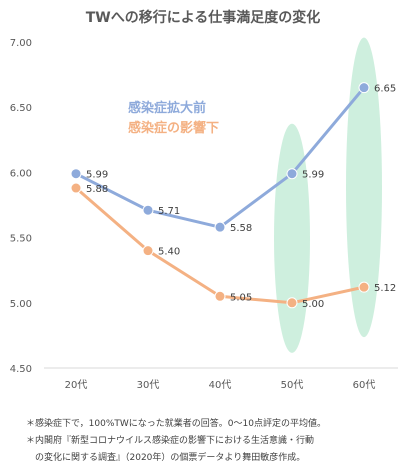 Image resolution: width=407 pixels, height=472 pixels. I want to click on y-tick-label: 6.00, so click(21, 173).